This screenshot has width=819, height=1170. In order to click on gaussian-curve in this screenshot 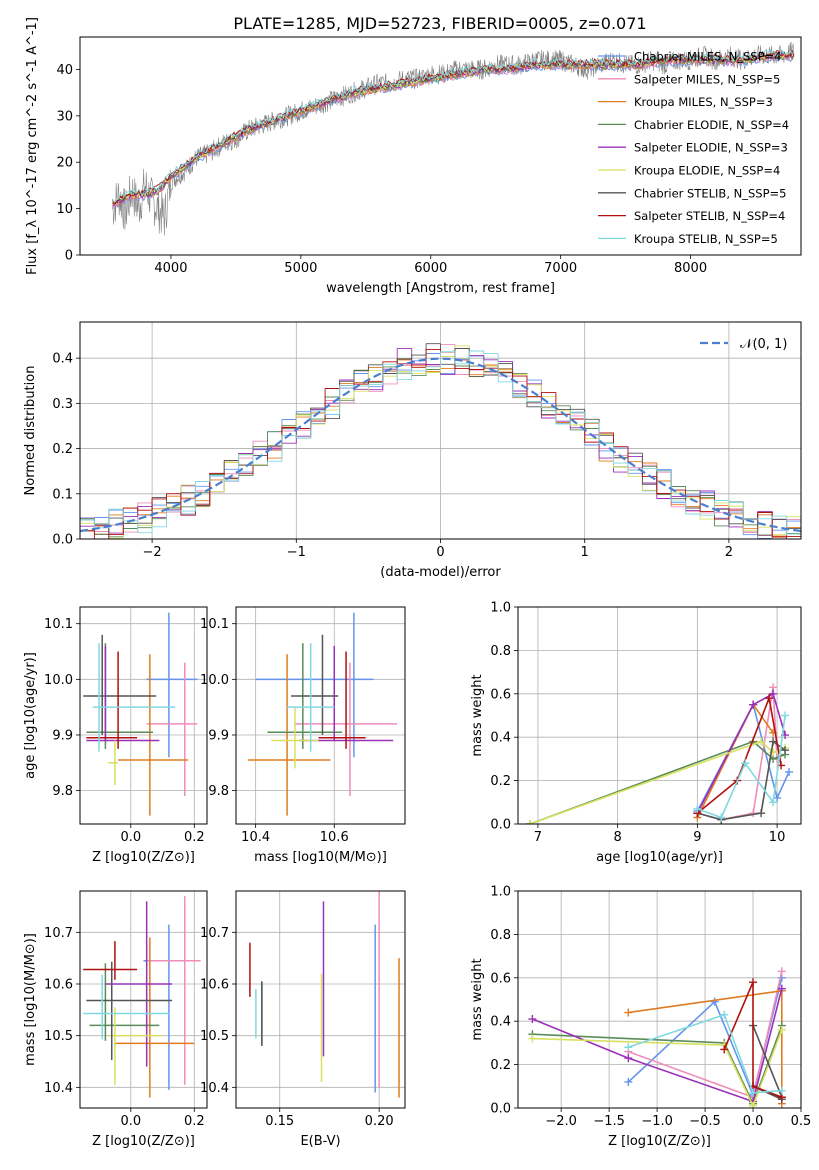, I will do `click(440, 445)`.